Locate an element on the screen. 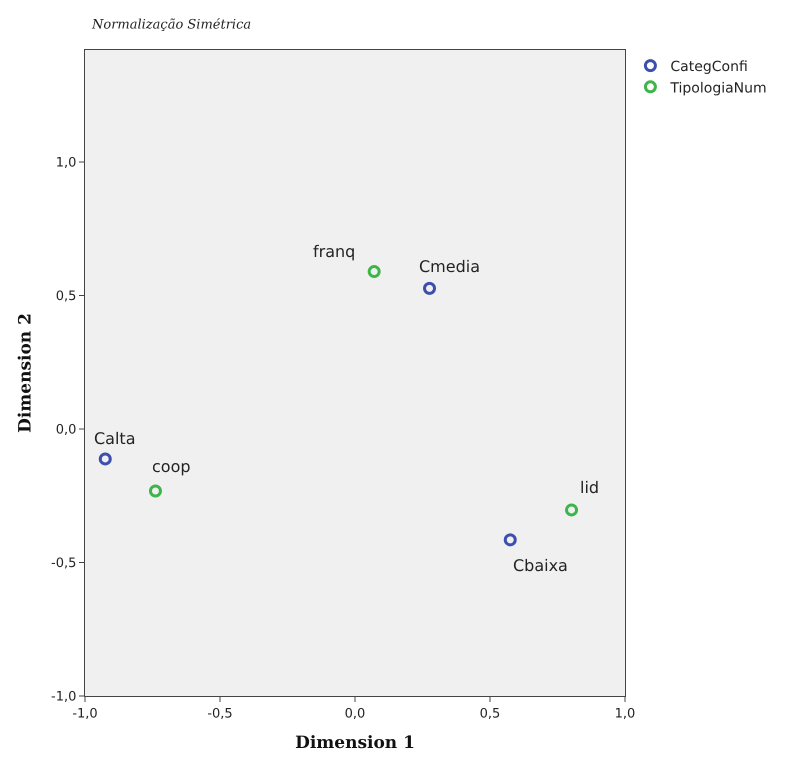 The image size is (800, 766). y-tick-label: -0,5 is located at coordinates (63, 564).